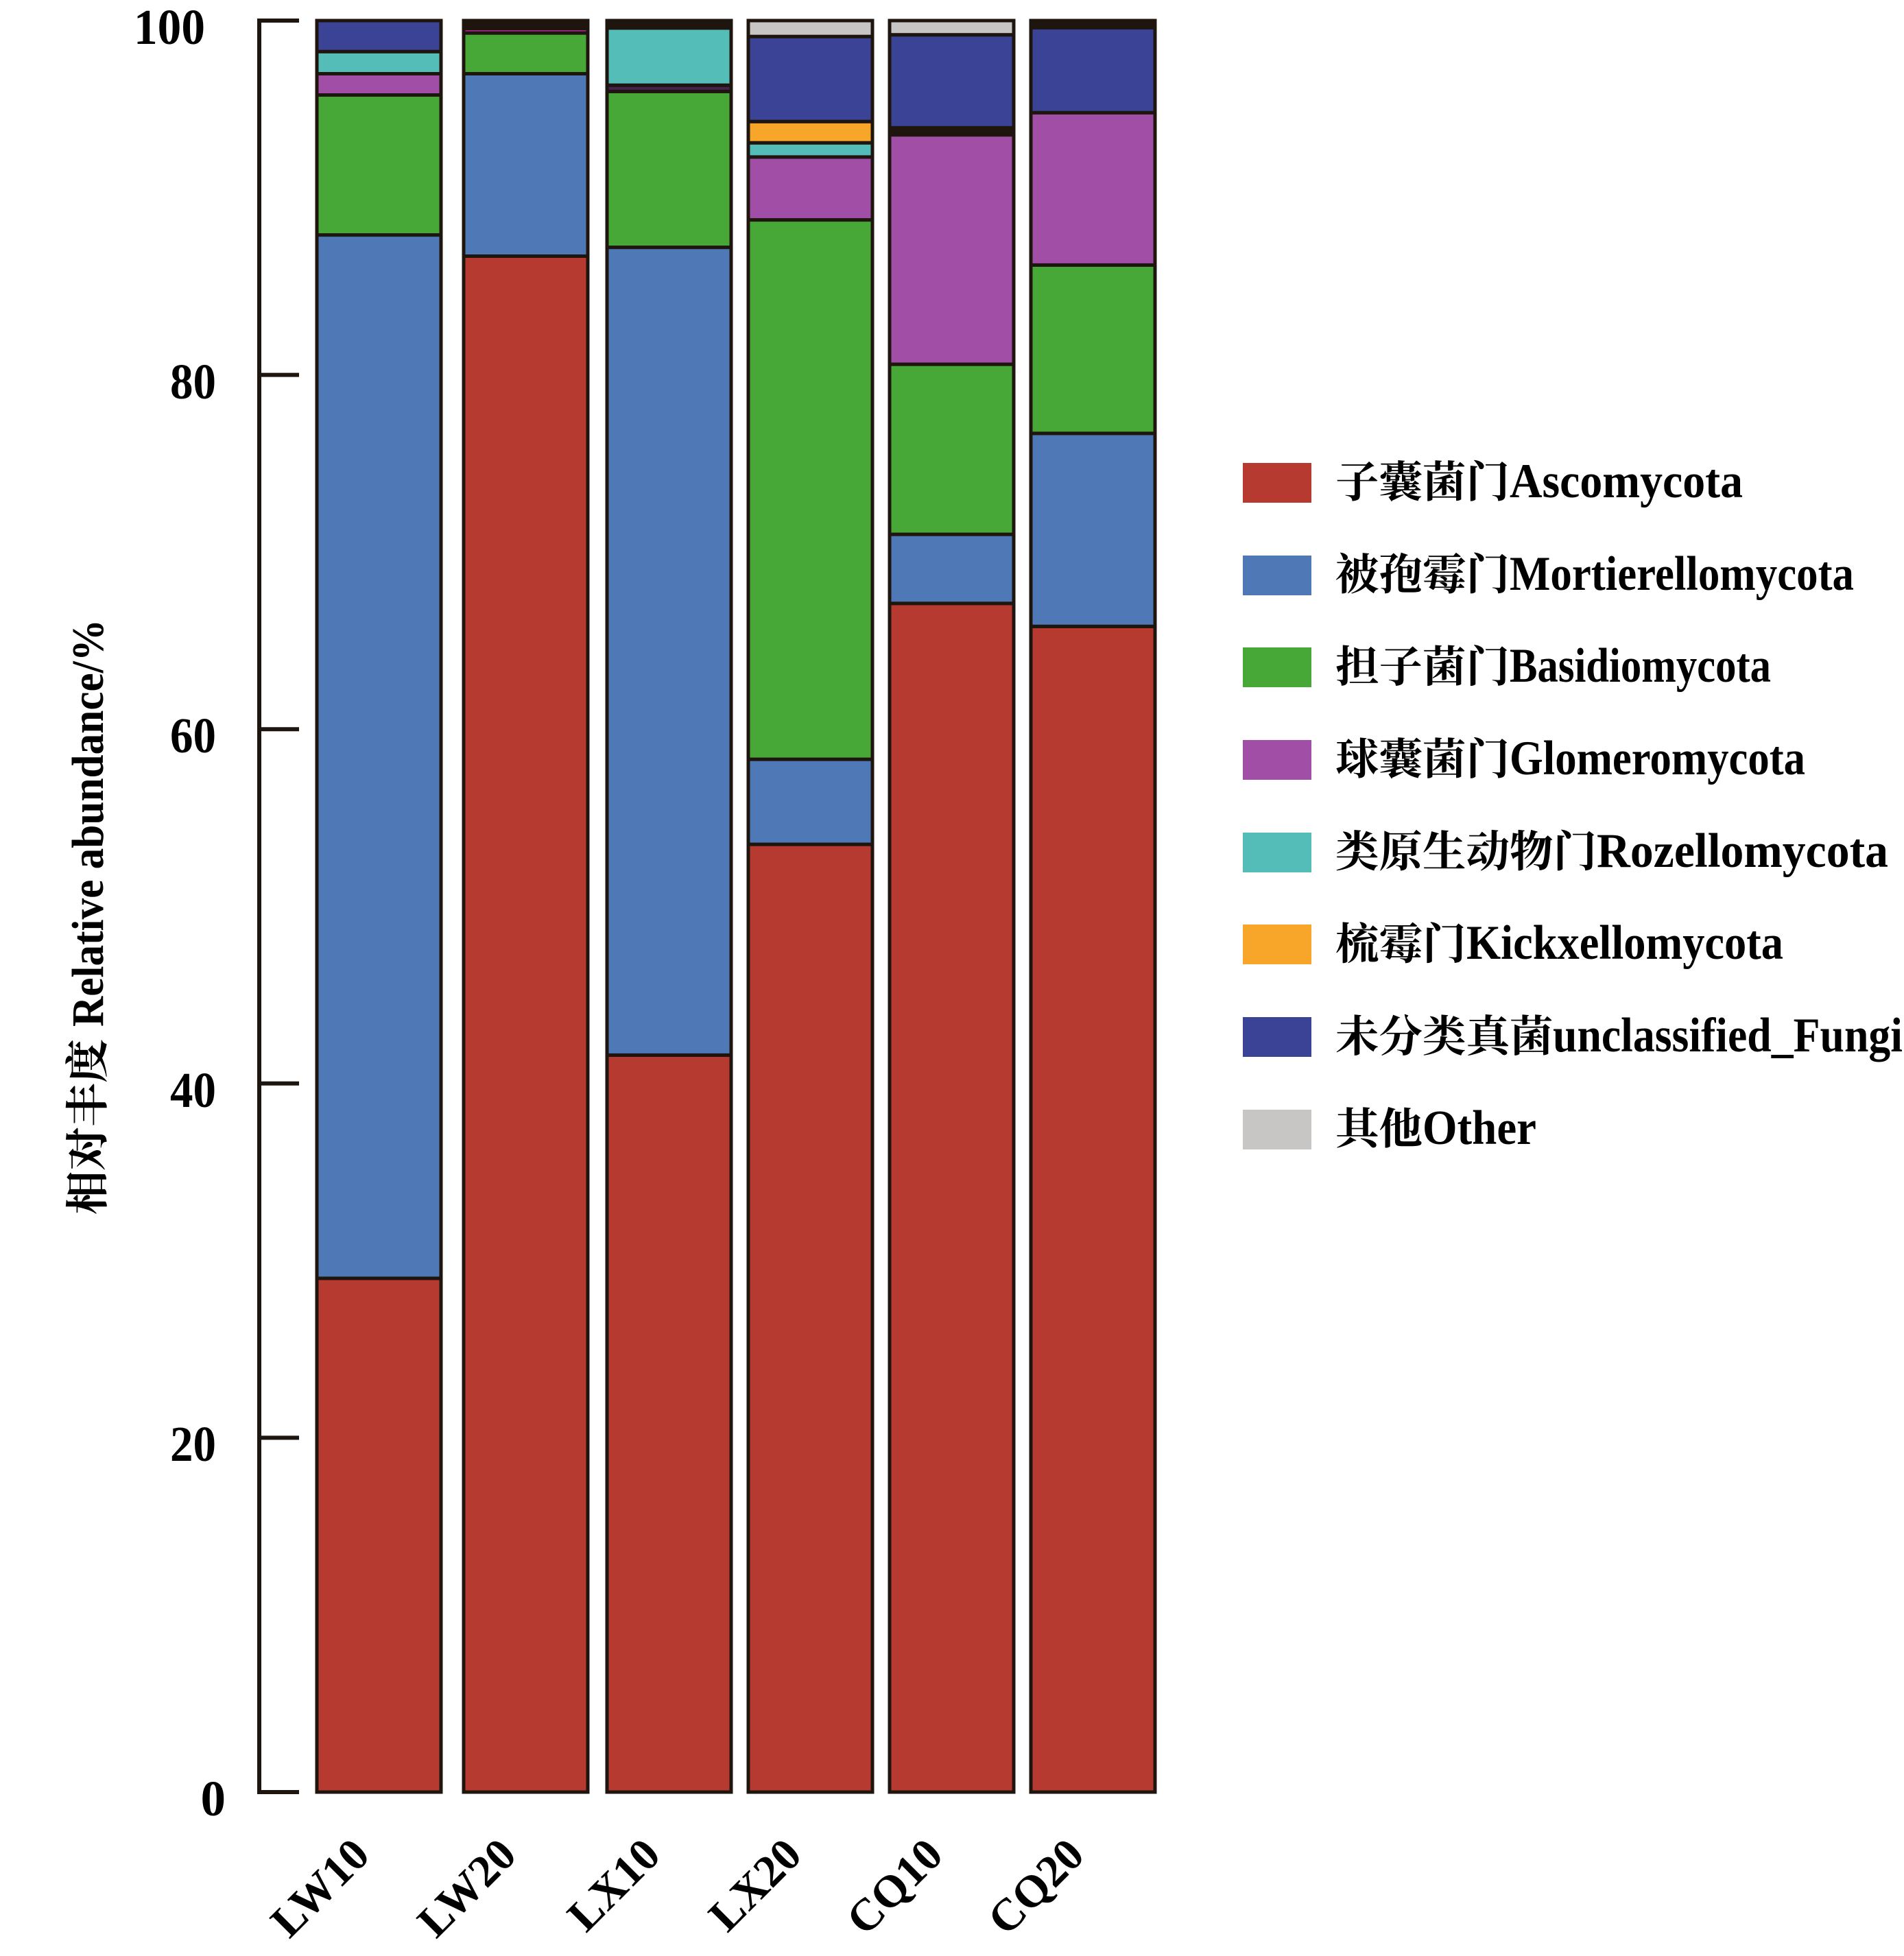  What do you see at coordinates (1728, 1035) in the screenshot?
I see `svg-text: unclassified_Fungi` at bounding box center [1728, 1035].